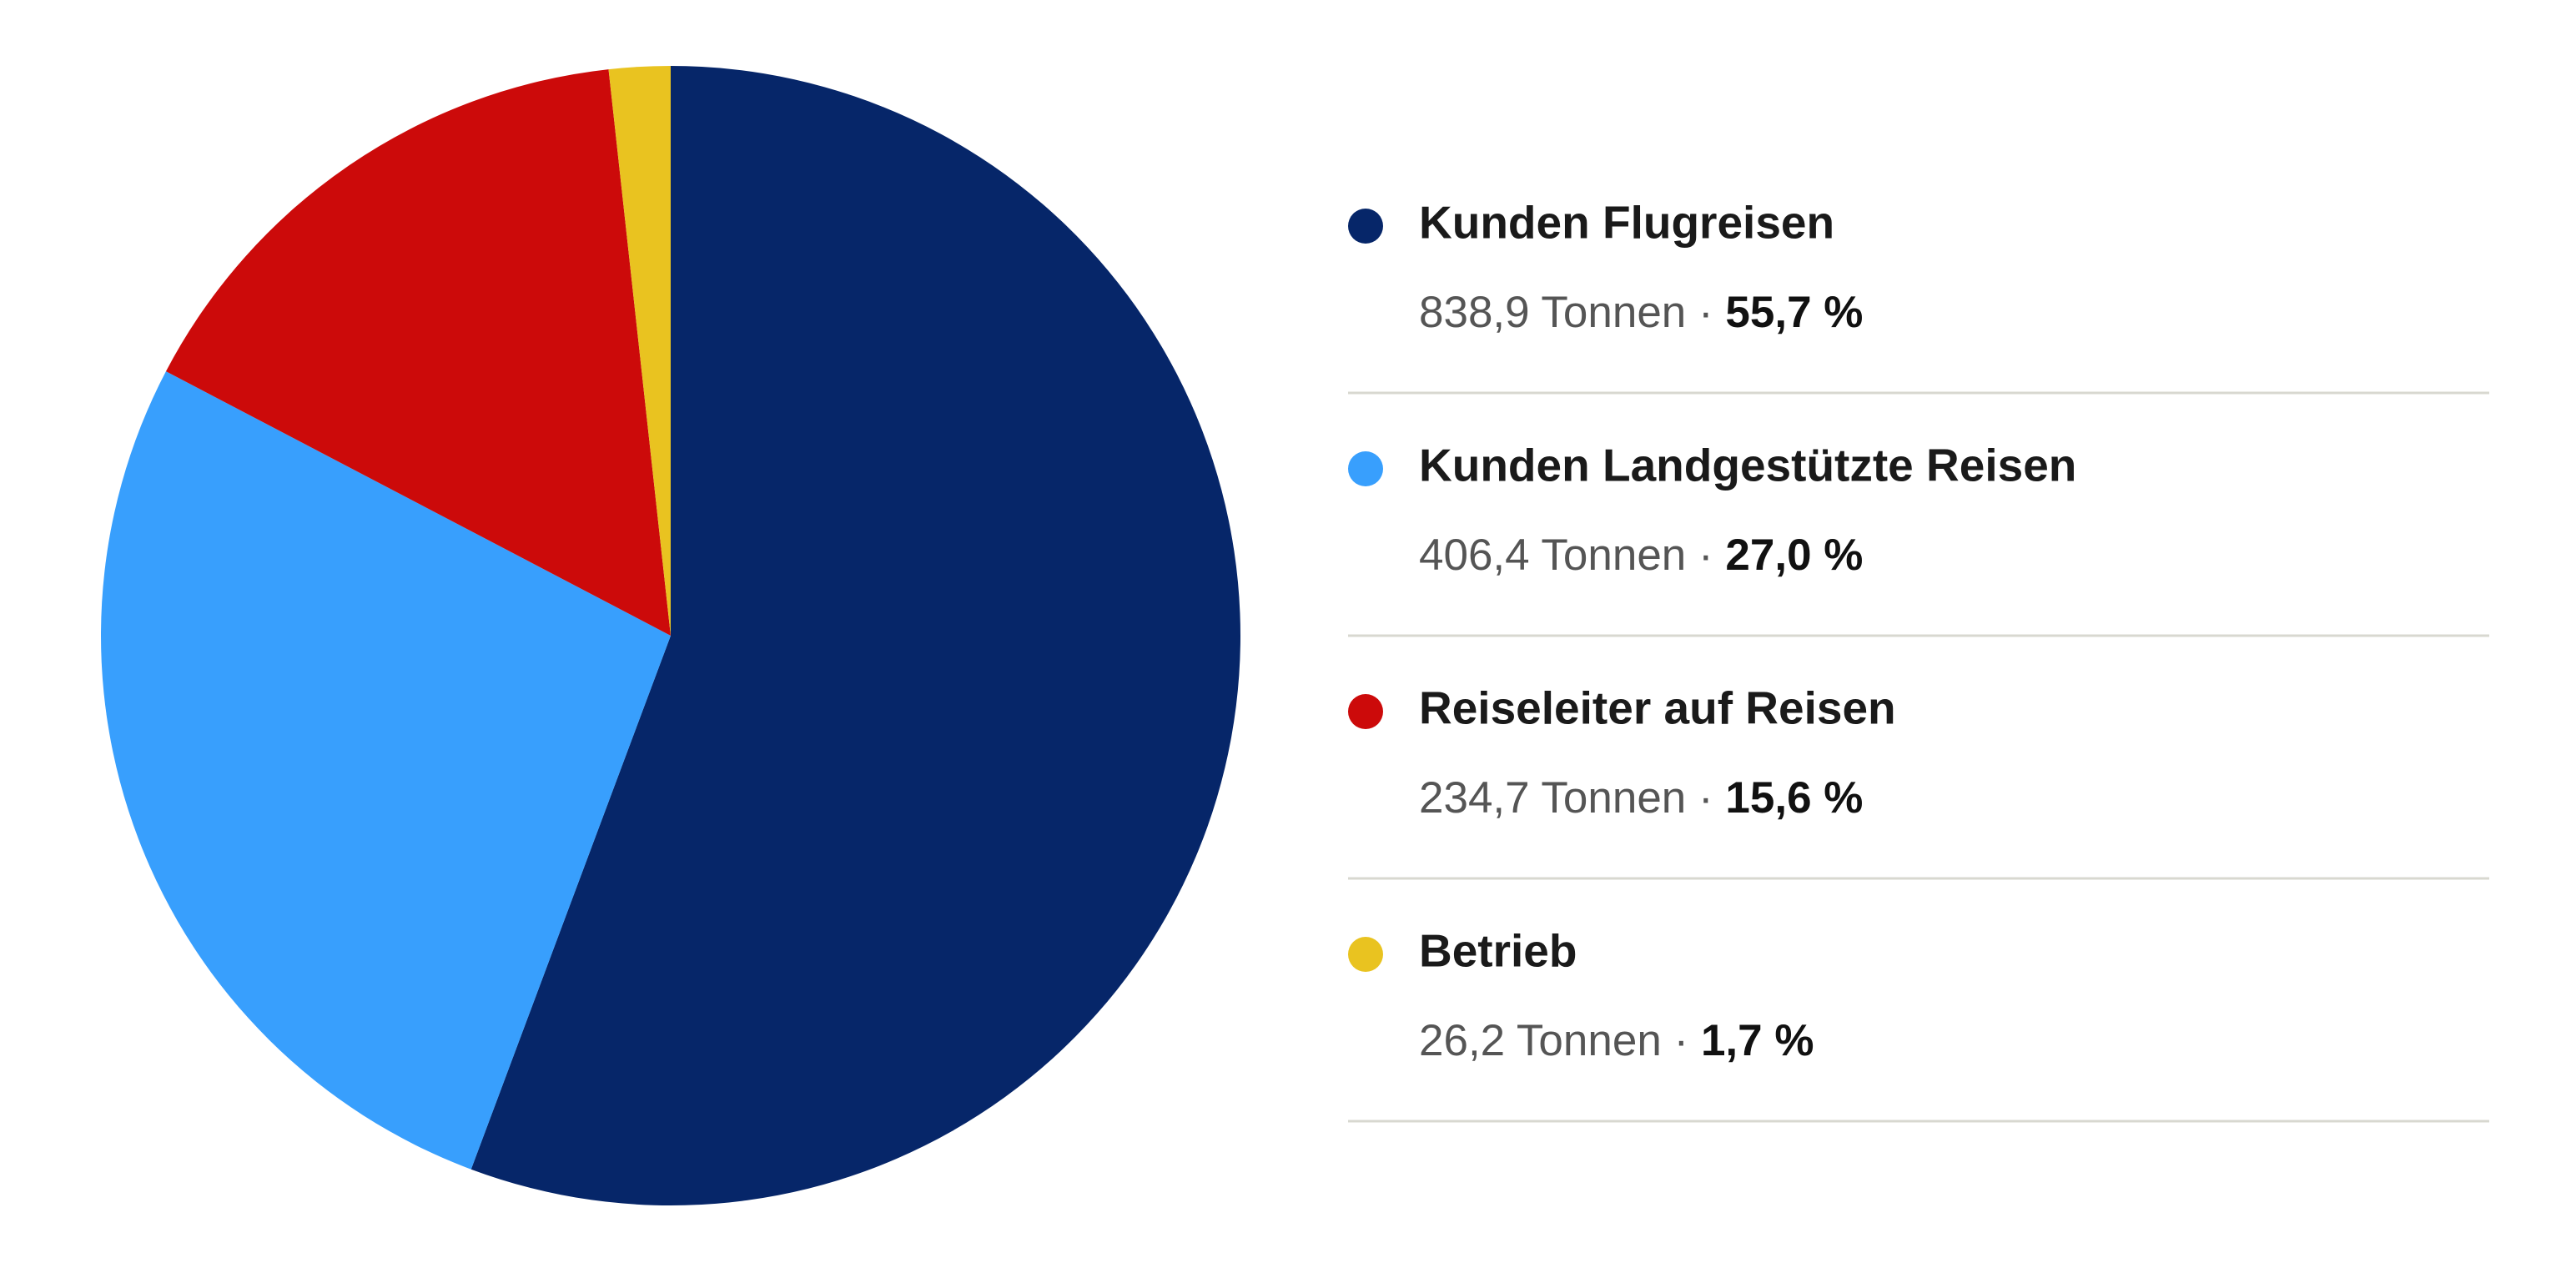  I want to click on legend-detail: 406,4 Tonnen · 27,0 %, so click(1641, 555).